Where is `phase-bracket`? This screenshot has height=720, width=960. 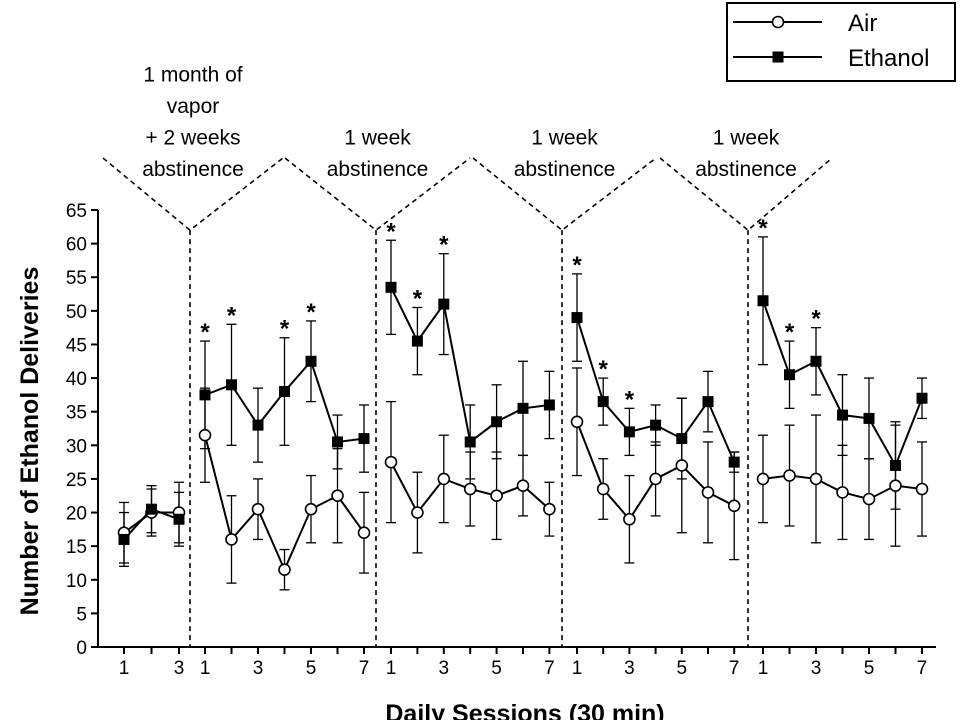
phase-bracket is located at coordinates (377, 194).